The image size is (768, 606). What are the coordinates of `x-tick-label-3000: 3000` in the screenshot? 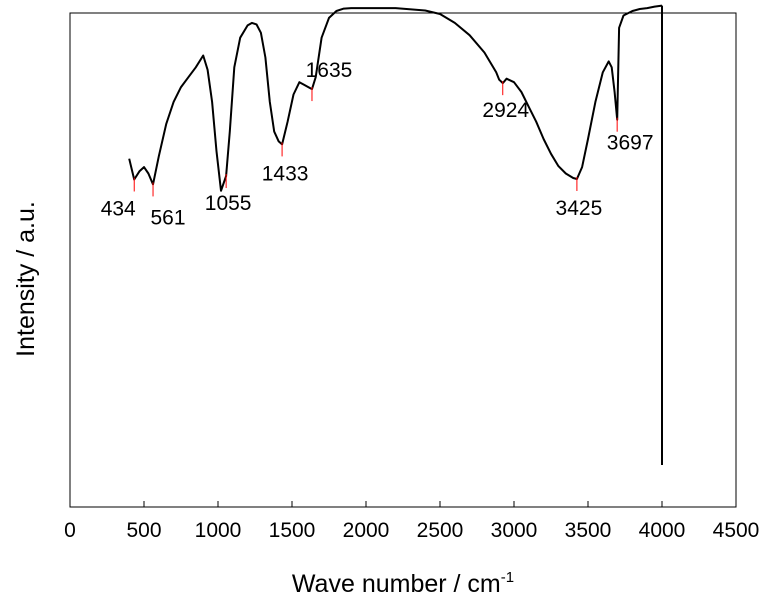 It's located at (514, 530).